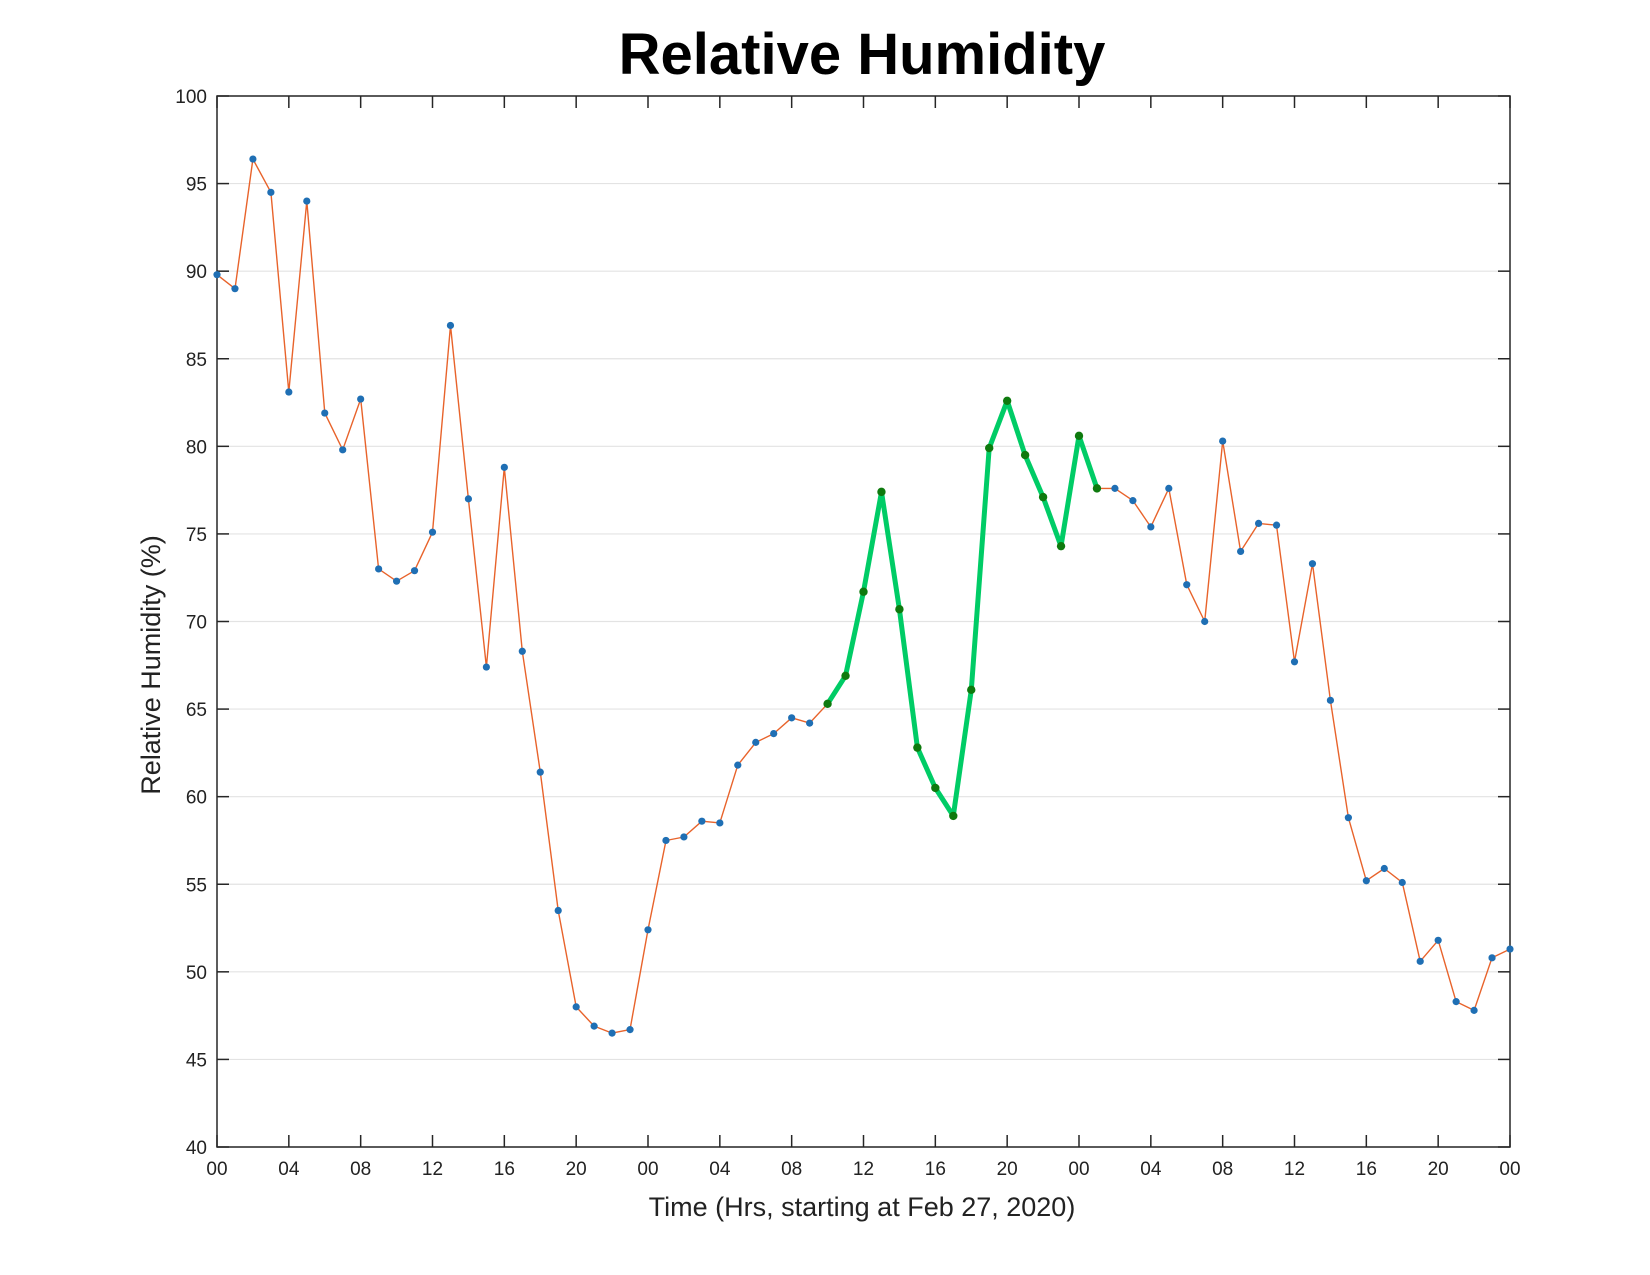 Image resolution: width=1650 pixels, height=1275 pixels. Describe the element at coordinates (196, 973) in the screenshot. I see `y-tick-label: 50` at that location.